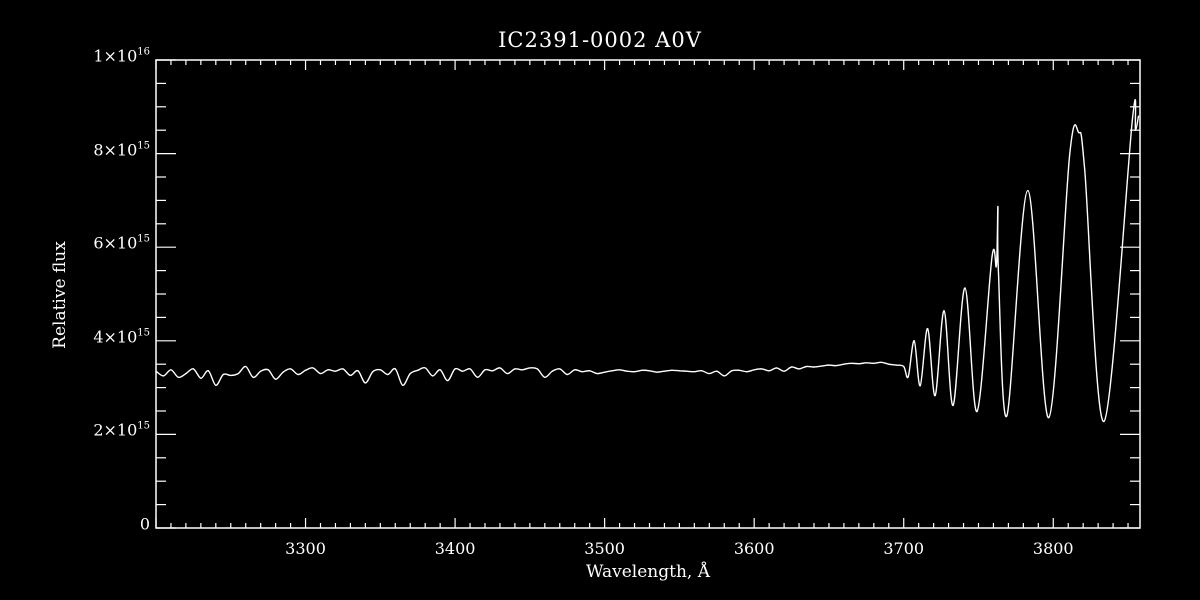 This screenshot has width=1200, height=600. Describe the element at coordinates (648, 572) in the screenshot. I see `x-axis-label: Wavelength, Å` at that location.